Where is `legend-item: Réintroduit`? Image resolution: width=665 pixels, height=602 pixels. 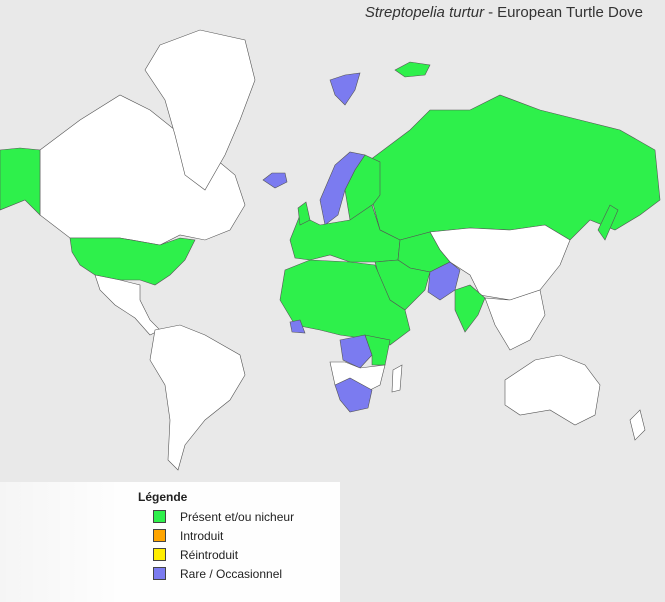
legend-item: Réintroduit is located at coordinates (195, 554).